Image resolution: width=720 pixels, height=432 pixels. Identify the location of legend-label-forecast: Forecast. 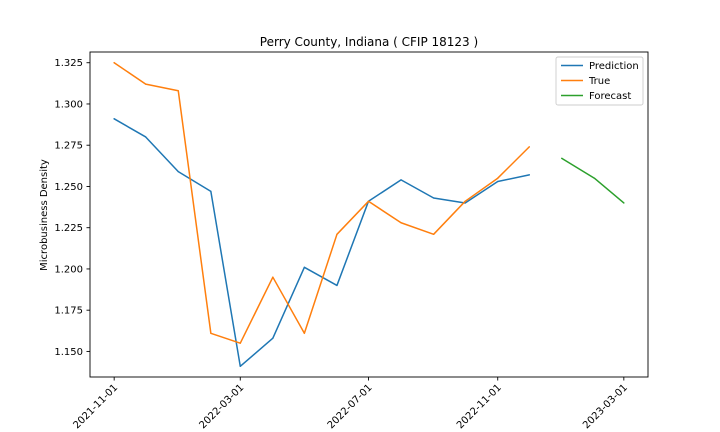
(610, 96).